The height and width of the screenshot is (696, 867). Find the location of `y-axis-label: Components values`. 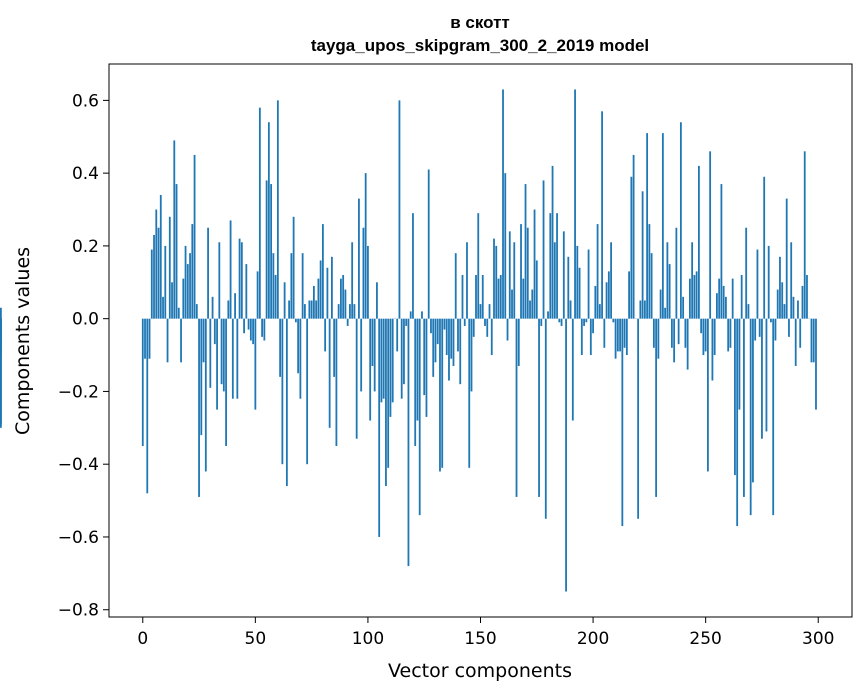

y-axis-label: Components values is located at coordinates (23, 341).